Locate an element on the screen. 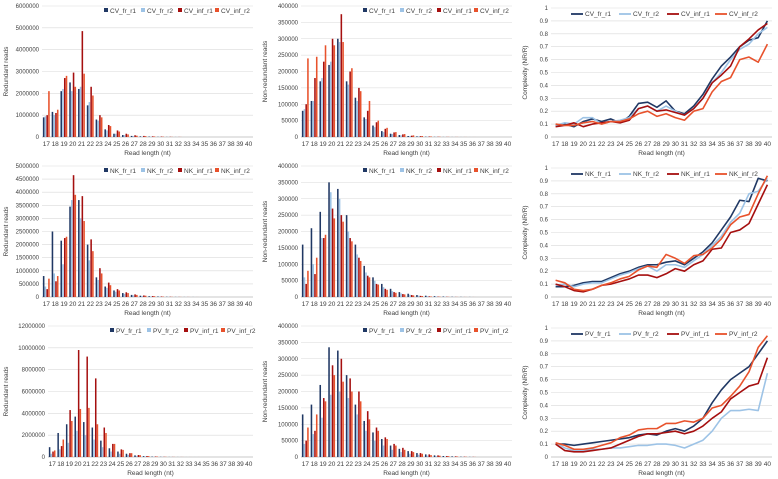 The width and height of the screenshot is (778, 479). x-tick-label: 34 is located at coordinates (713, 464).